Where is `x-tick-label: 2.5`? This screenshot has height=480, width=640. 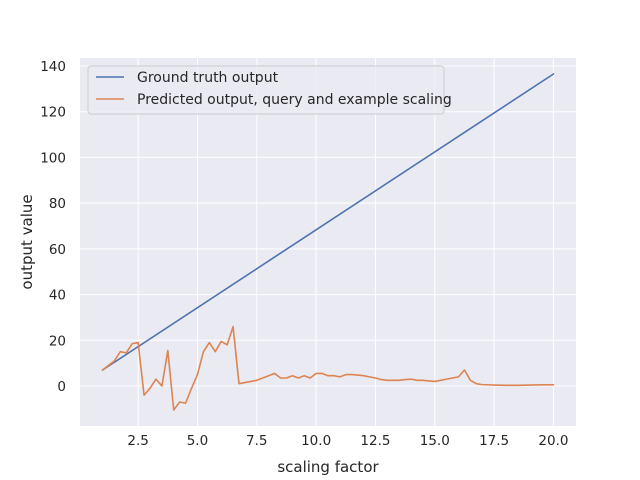 x-tick-label: 2.5 is located at coordinates (137, 441).